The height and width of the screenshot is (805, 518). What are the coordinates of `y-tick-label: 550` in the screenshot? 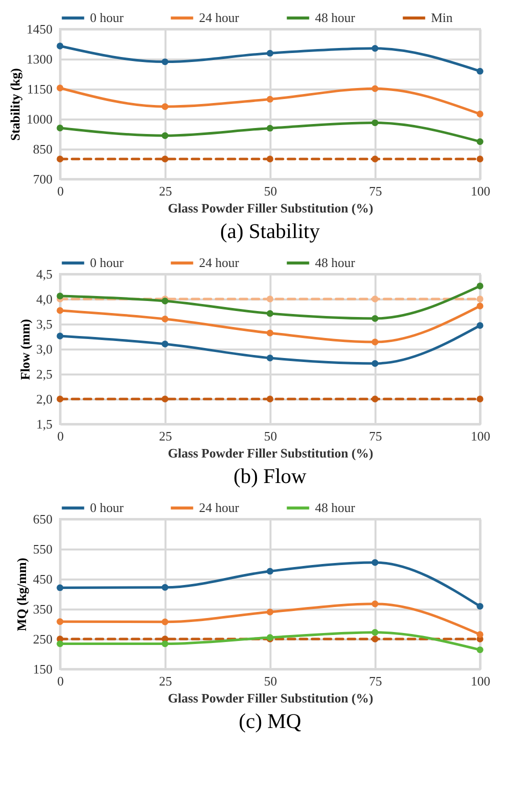 It's located at (42, 549).